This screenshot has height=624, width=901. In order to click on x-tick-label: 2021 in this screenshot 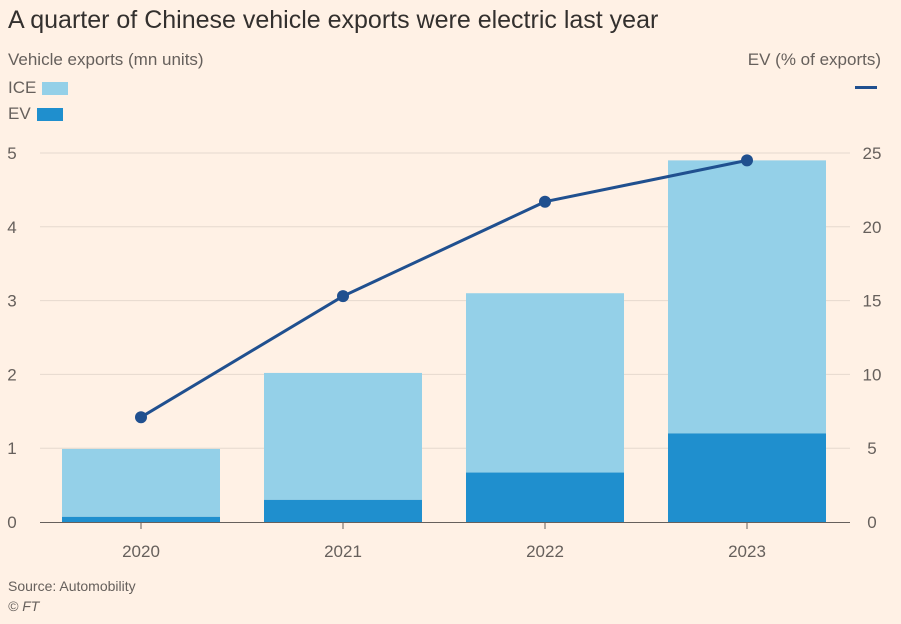, I will do `click(343, 551)`.